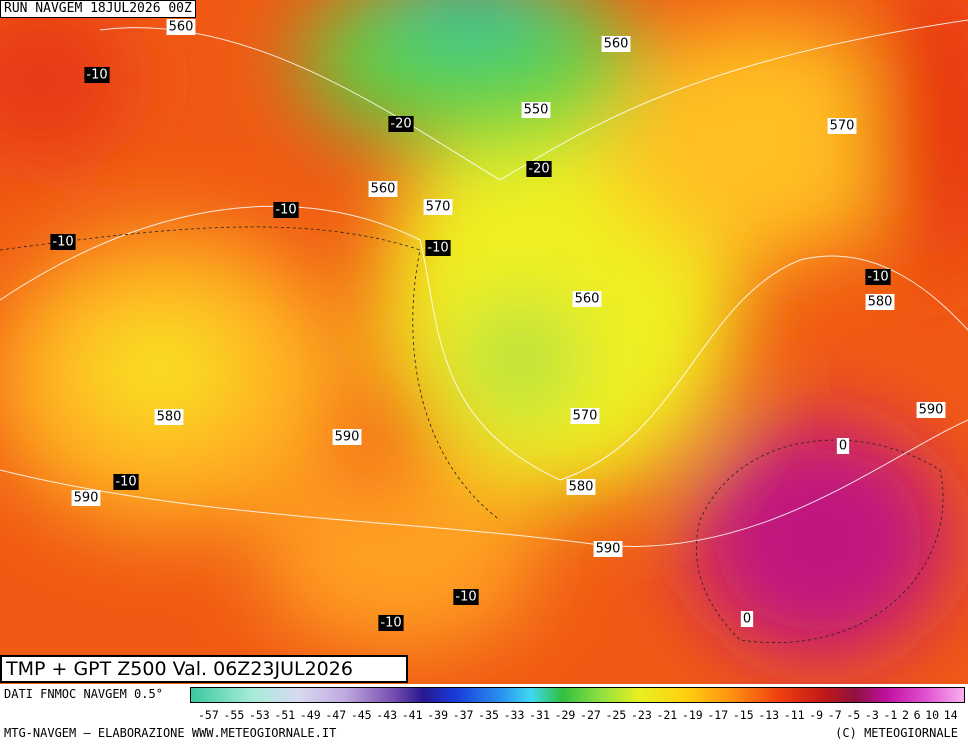  Describe the element at coordinates (98, 9) in the screenshot. I see `run-label: RUN NAVGEM 18JUL2026 00Z` at that location.